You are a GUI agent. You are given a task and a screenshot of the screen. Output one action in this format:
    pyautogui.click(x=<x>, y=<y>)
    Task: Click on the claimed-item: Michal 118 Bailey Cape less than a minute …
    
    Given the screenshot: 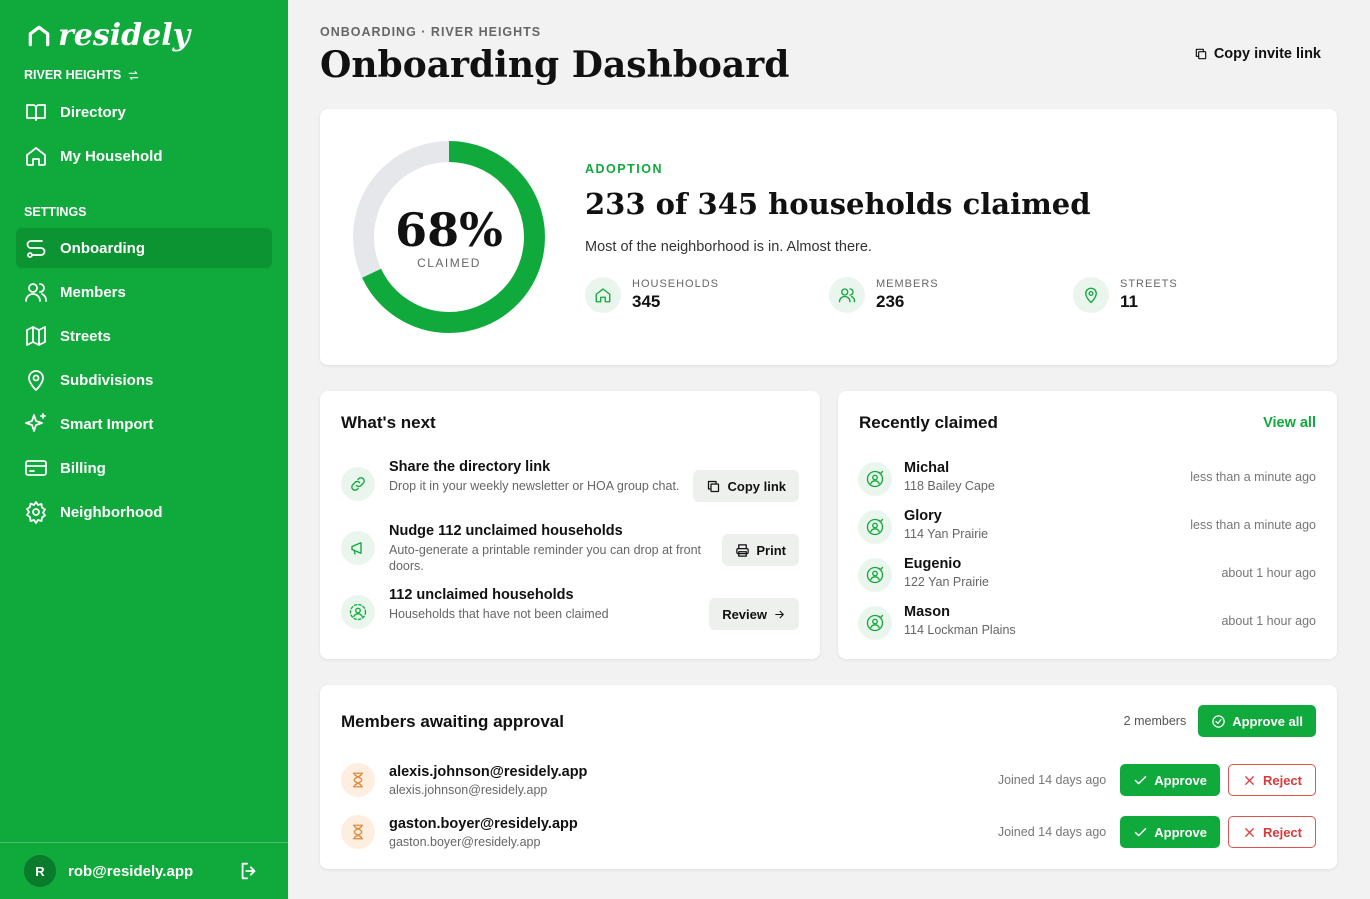 What is the action you would take?
    pyautogui.click(x=1087, y=478)
    